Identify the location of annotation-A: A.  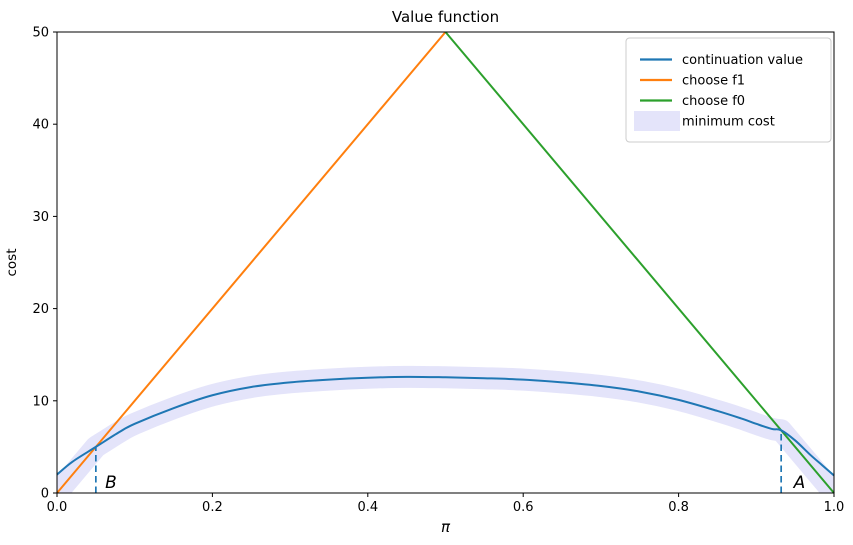
(799, 483).